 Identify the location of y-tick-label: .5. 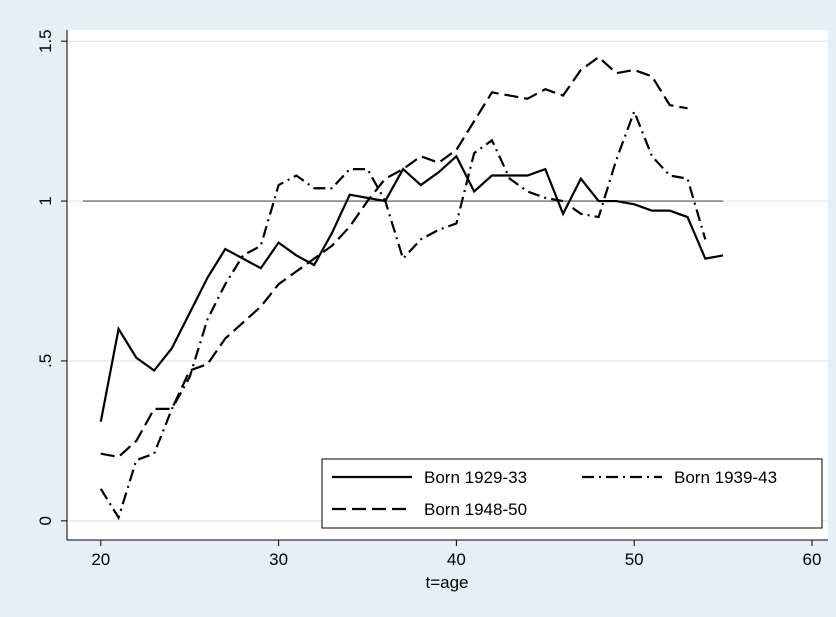
(45, 361).